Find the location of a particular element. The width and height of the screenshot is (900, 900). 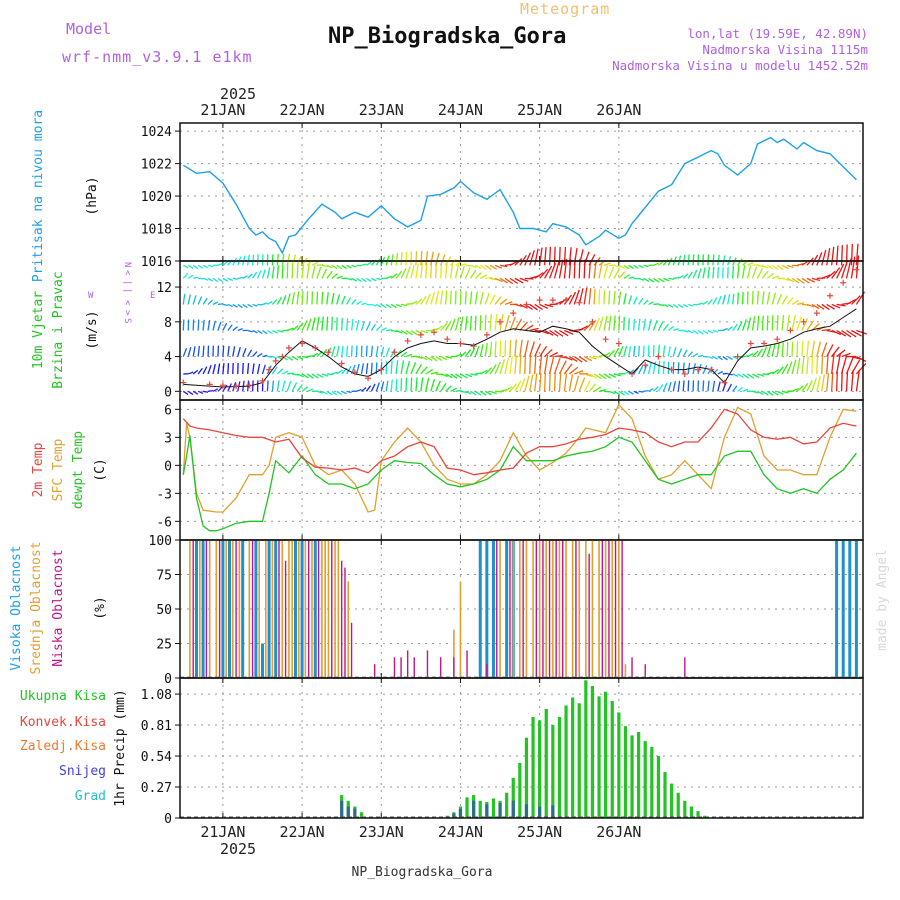

pressure-ylabel: Pritisak na nivou mora is located at coordinates (38, 196).